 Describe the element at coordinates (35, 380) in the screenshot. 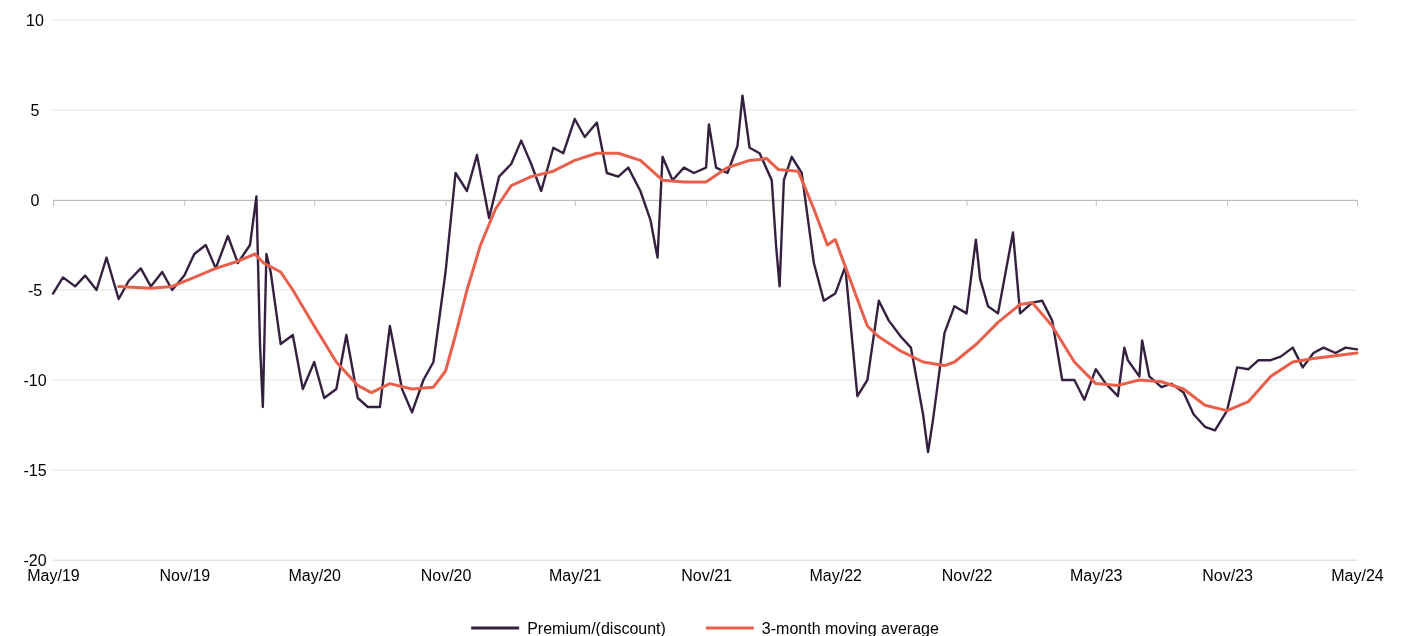

I see `y-tick-label: -10` at that location.